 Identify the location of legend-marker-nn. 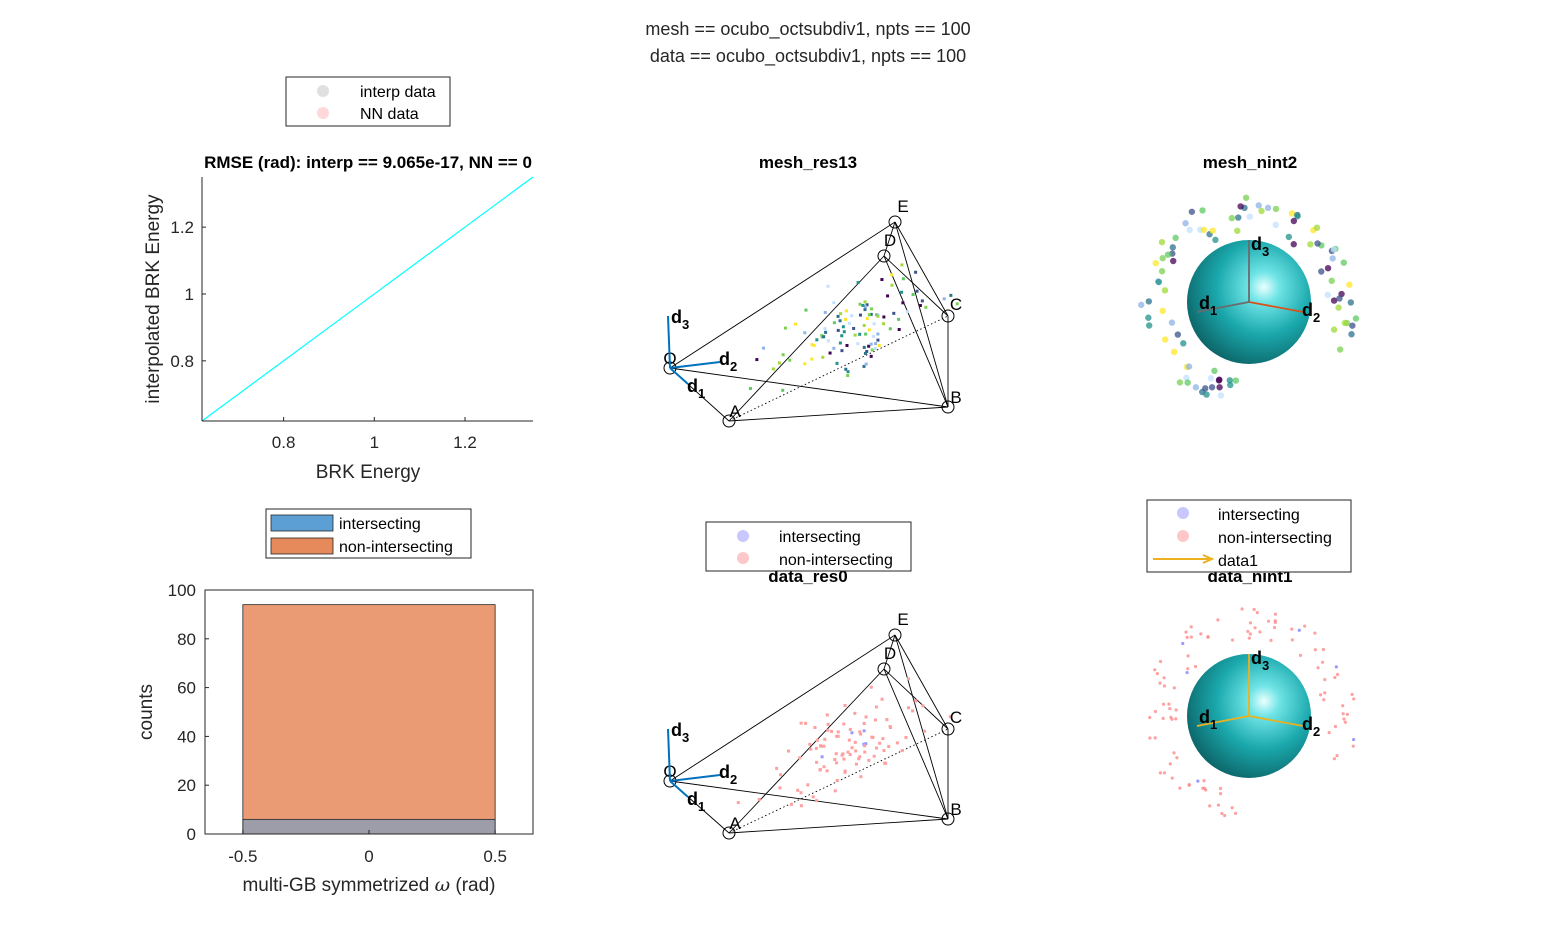
(323, 113).